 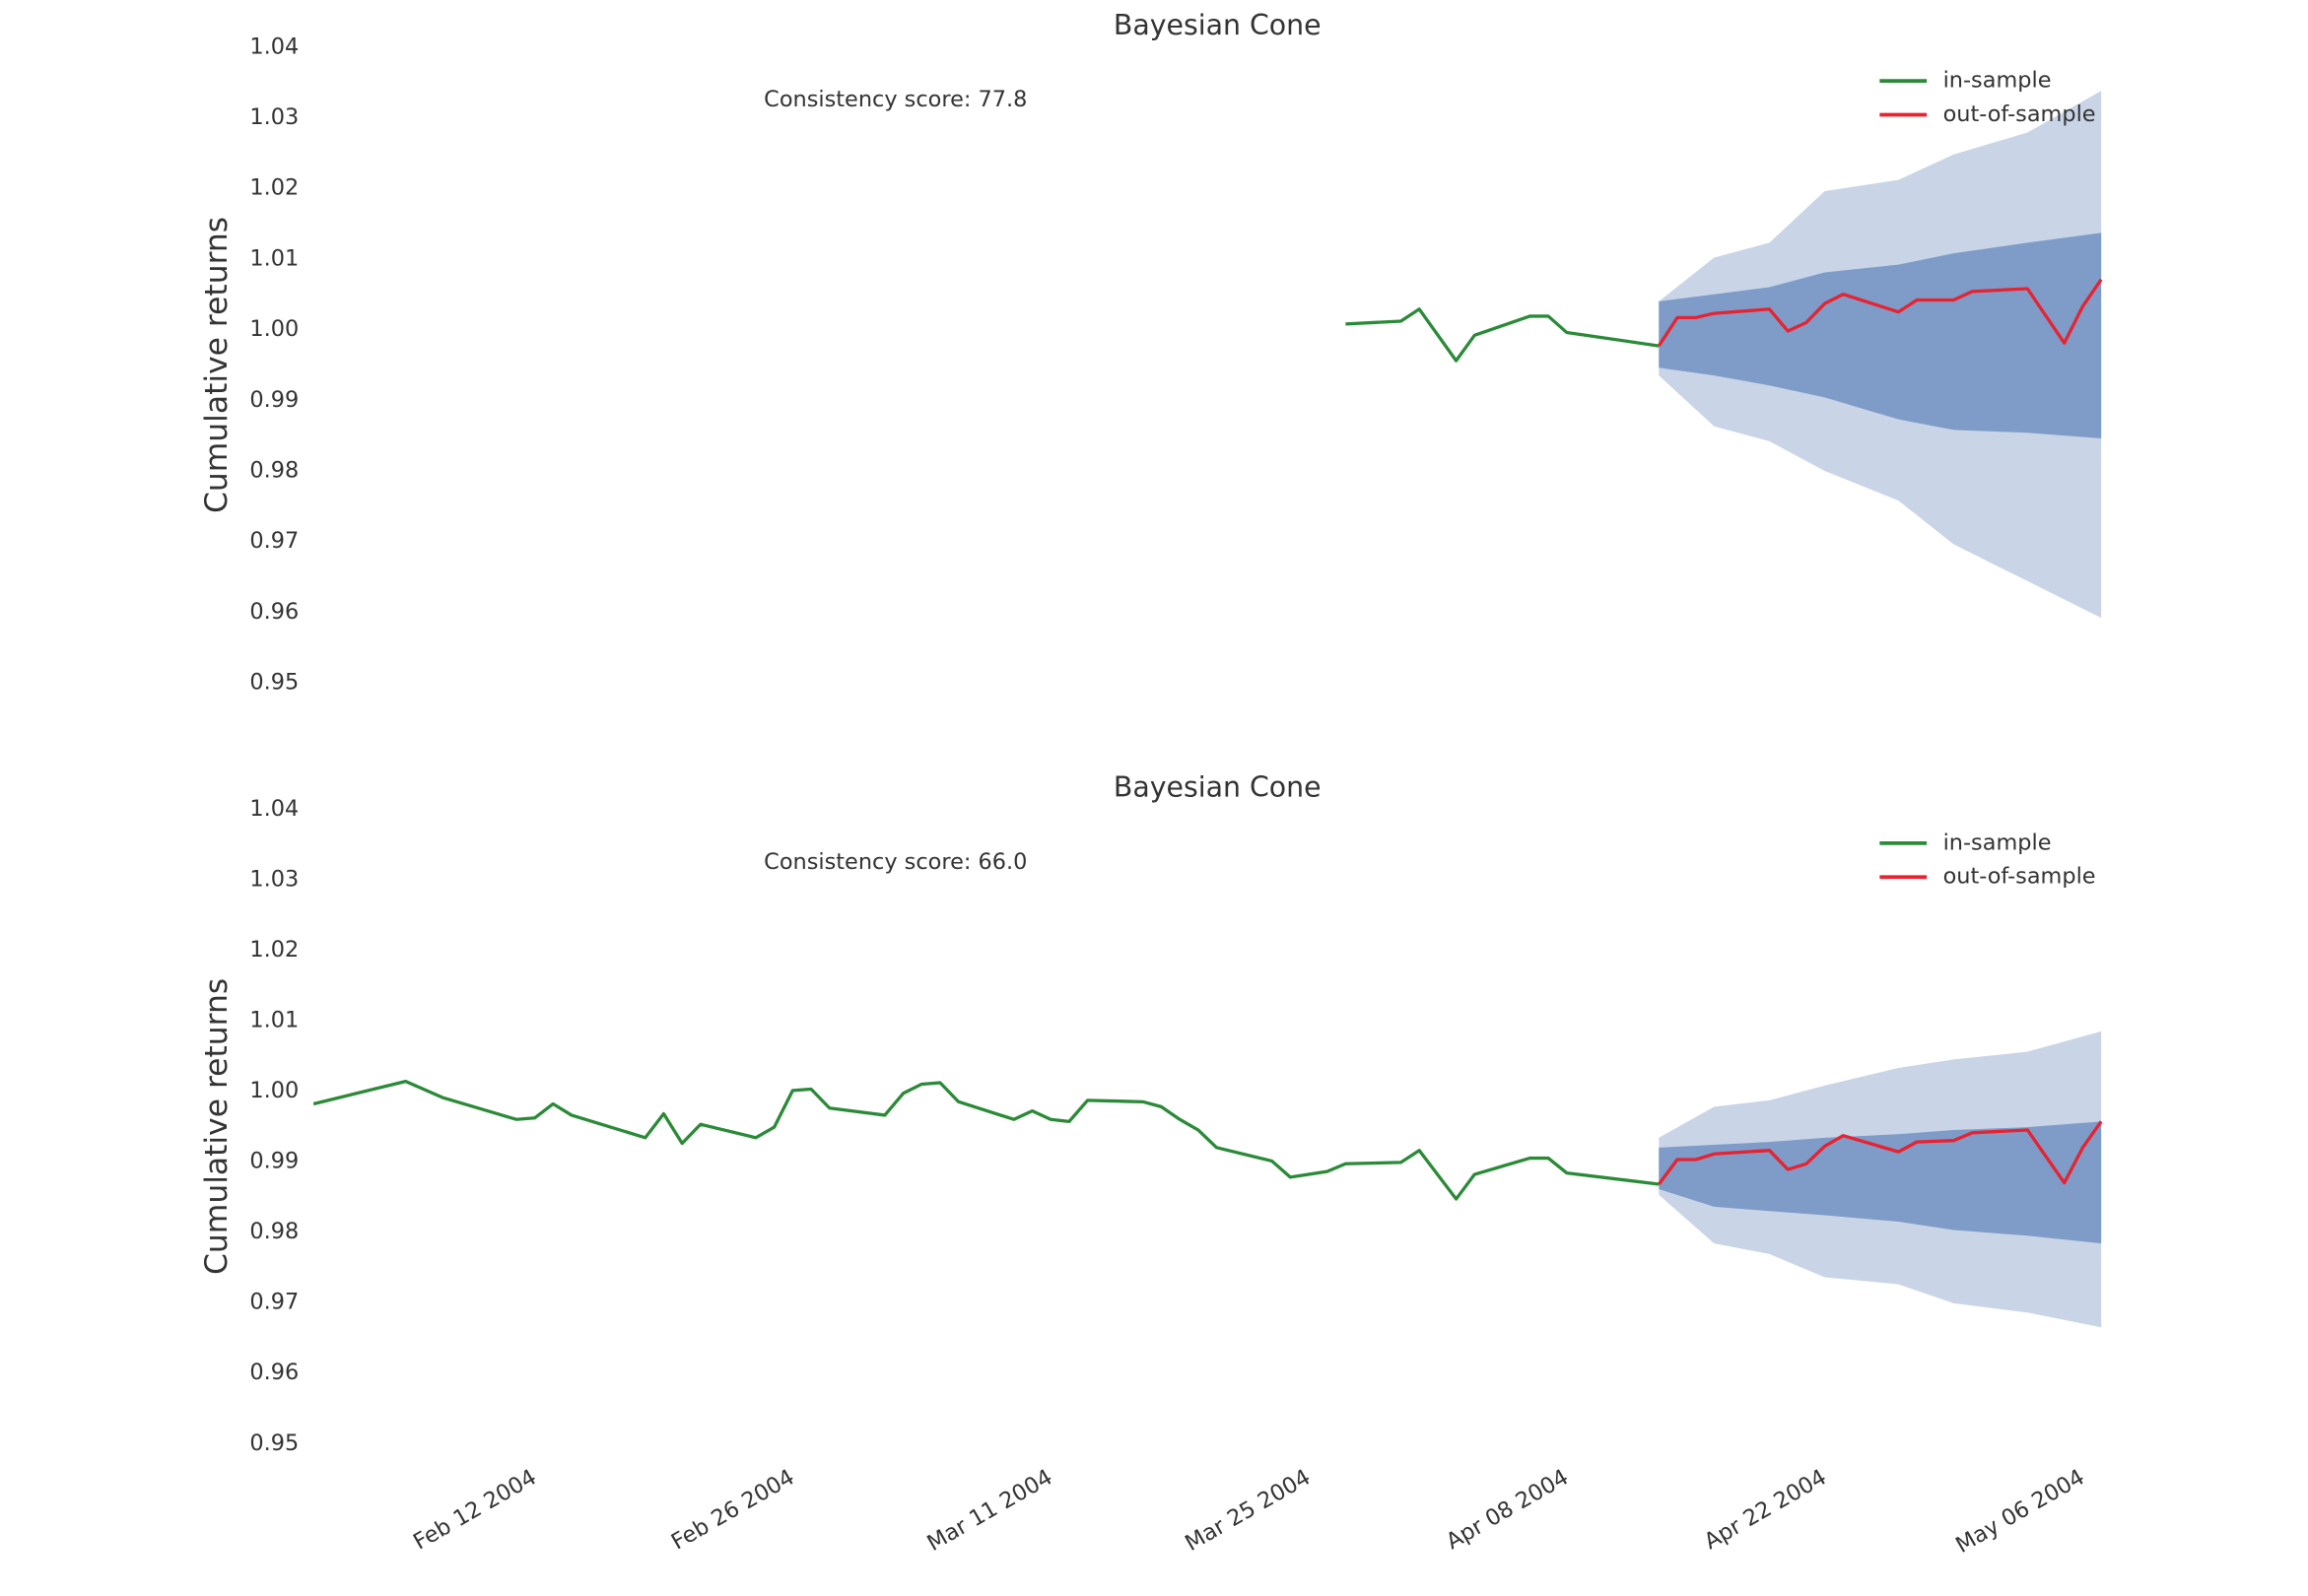 I want to click on x-tick-label: Feb 26 2004, so click(x=733, y=1509).